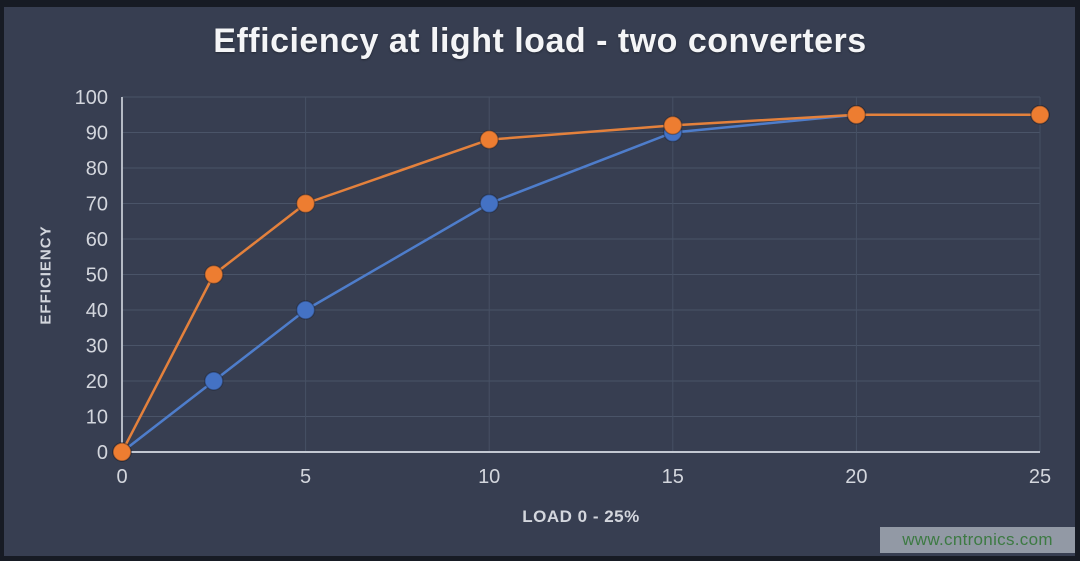  What do you see at coordinates (97, 240) in the screenshot?
I see `y-tick-label: 60` at bounding box center [97, 240].